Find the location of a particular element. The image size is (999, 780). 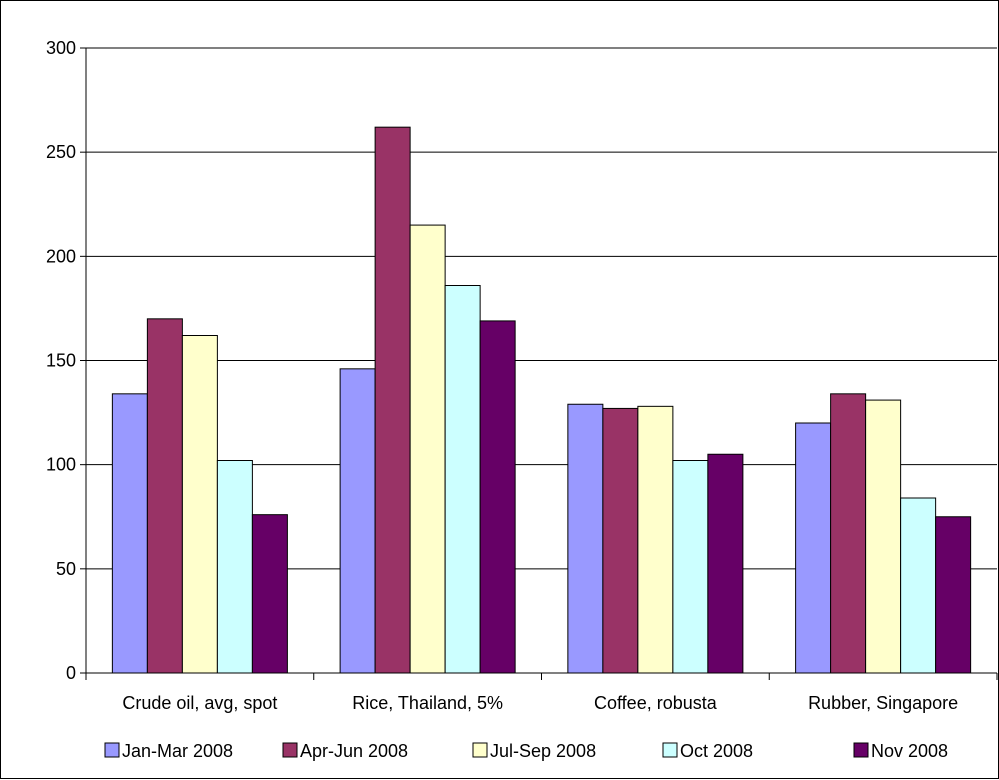

legend-item: Jan-Mar 2008 is located at coordinates (168, 751).